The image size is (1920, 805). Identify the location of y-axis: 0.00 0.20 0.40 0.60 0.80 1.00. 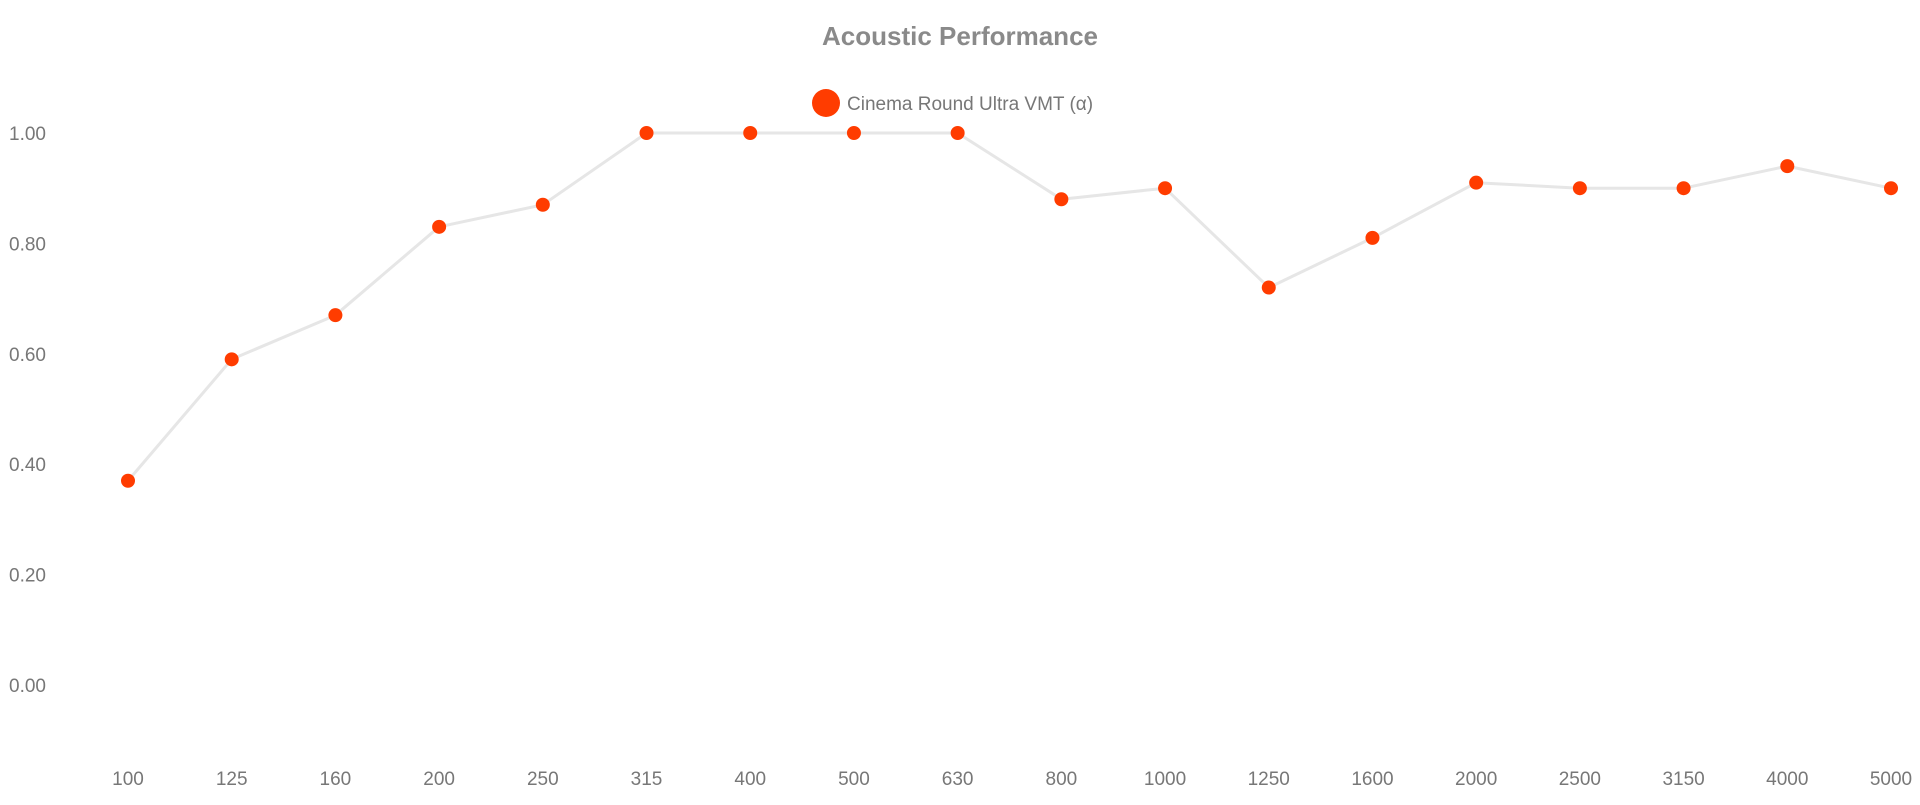
(27, 410).